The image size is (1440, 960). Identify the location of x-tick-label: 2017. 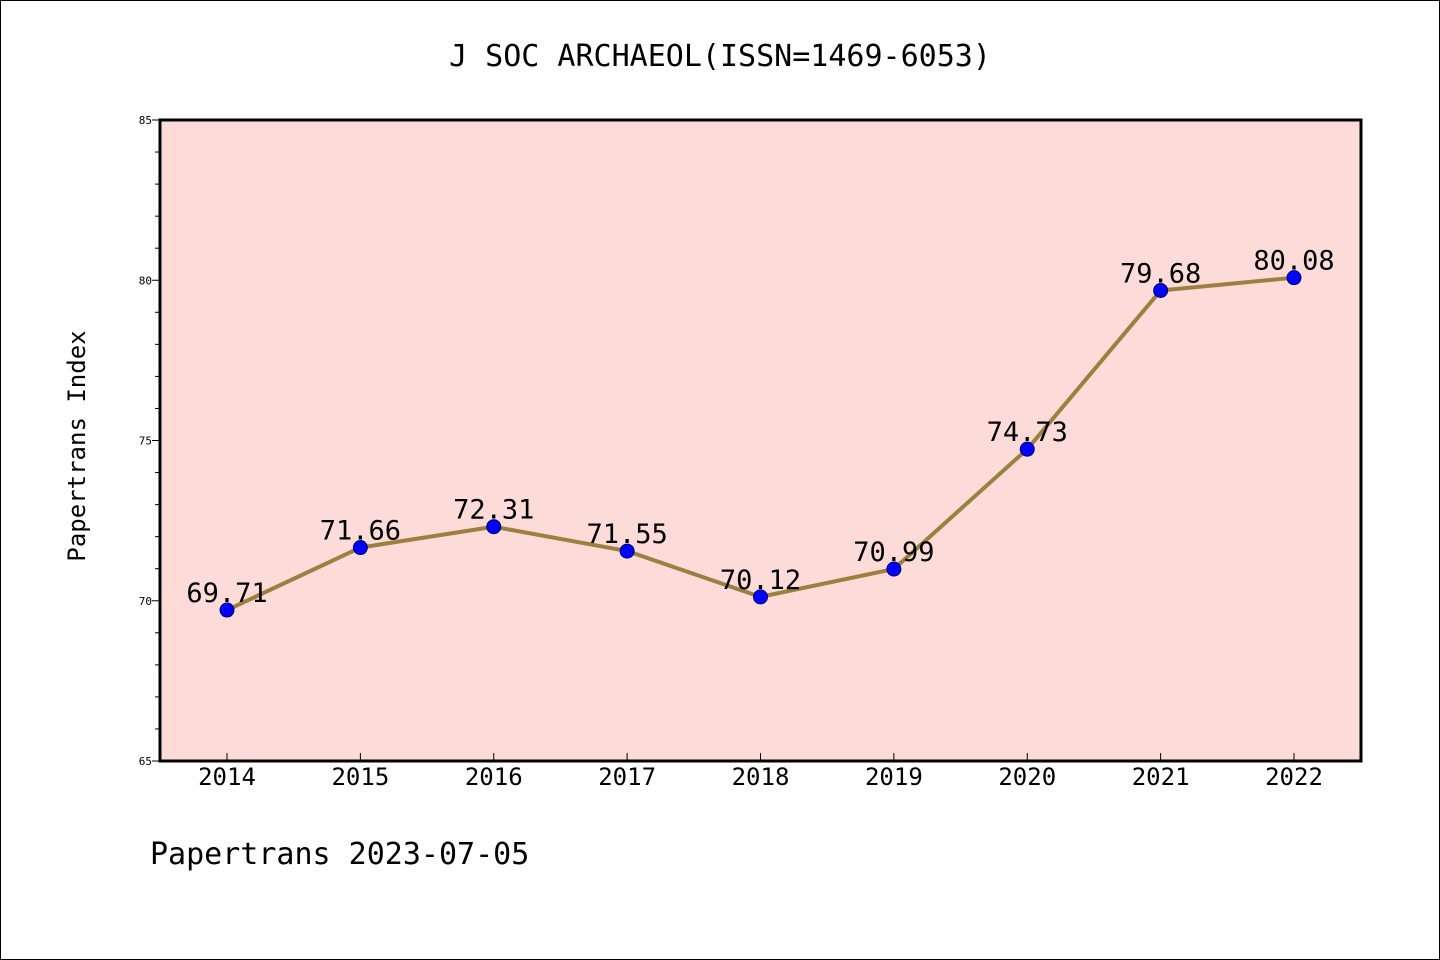
(627, 777).